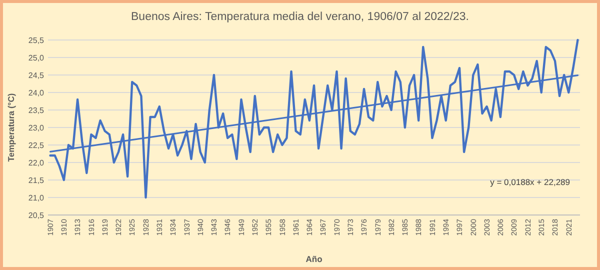 Image resolution: width=600 pixels, height=270 pixels. Describe the element at coordinates (300, 17) in the screenshot. I see `chart-title: Buenos Aires: Temperatura media del verano, 1906/07 al 2022/23.` at that location.